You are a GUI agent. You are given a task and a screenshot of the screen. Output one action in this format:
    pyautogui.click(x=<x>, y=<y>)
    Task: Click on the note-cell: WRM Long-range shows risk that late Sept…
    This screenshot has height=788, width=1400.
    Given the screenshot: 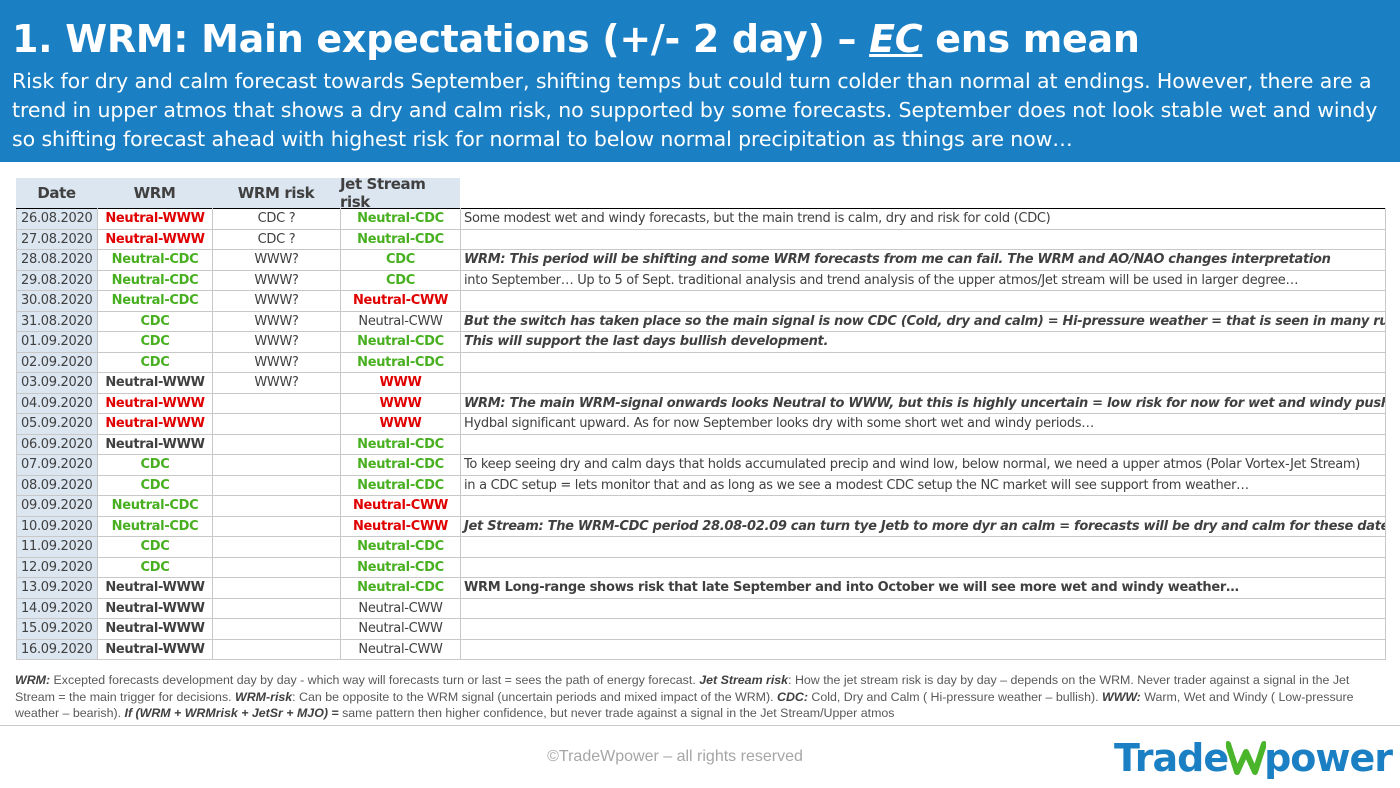 What is the action you would take?
    pyautogui.click(x=923, y=588)
    